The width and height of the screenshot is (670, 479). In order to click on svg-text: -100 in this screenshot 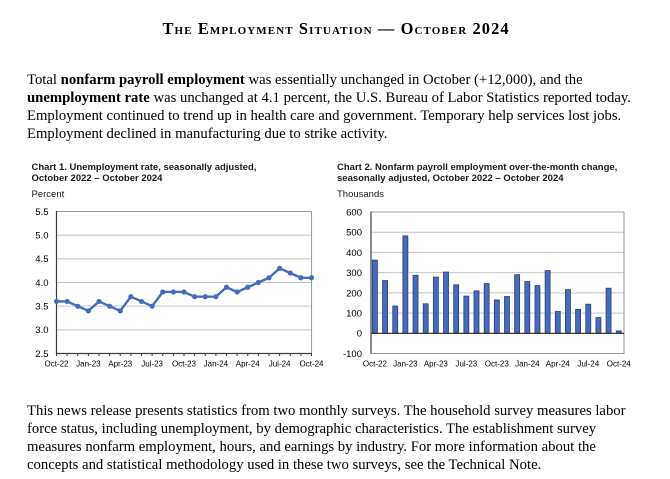, I will do `click(352, 354)`.